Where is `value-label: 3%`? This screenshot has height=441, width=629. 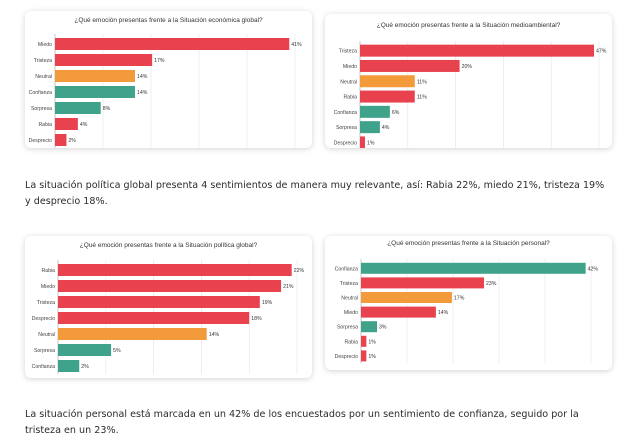 value-label: 3% is located at coordinates (383, 328).